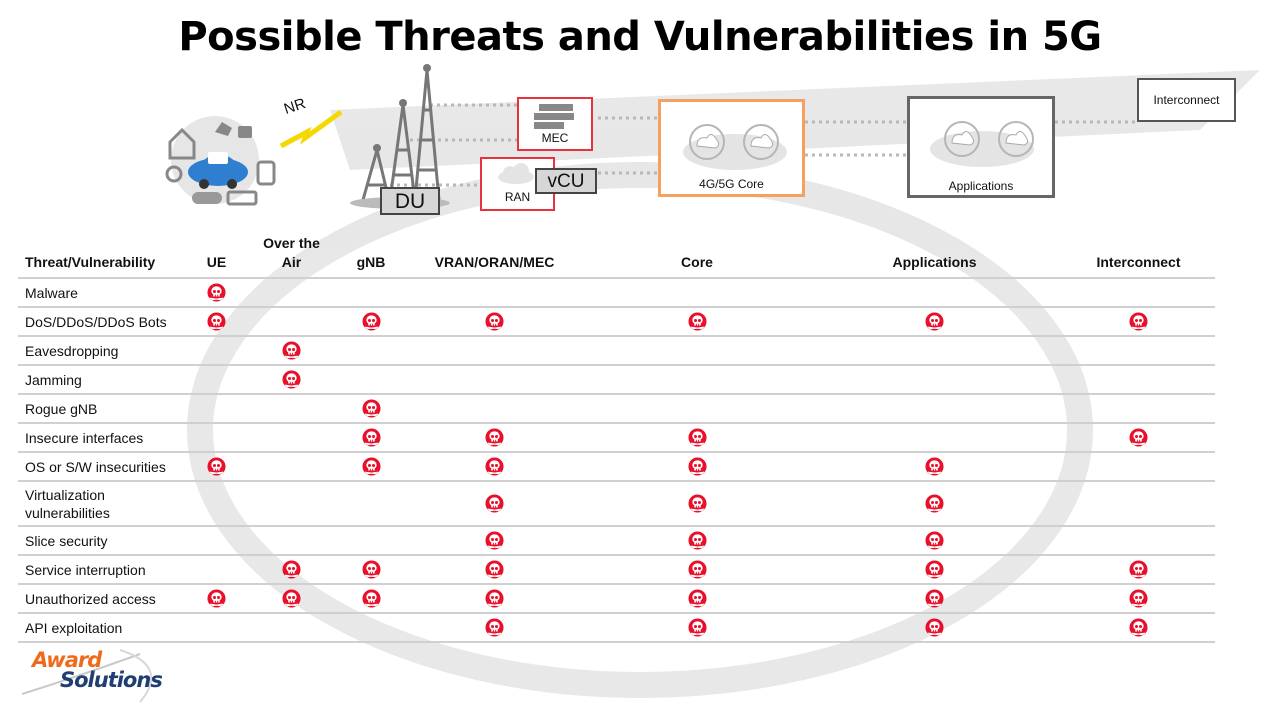 This screenshot has width=1280, height=720. What do you see at coordinates (291, 255) in the screenshot?
I see `header-over-the-air: Over the Air` at bounding box center [291, 255].